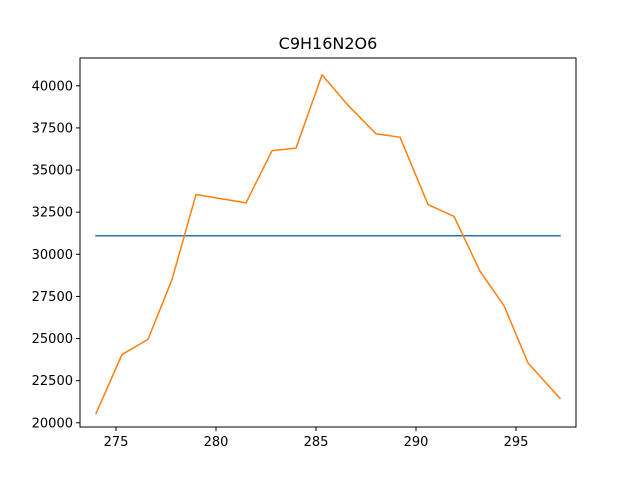 This screenshot has height=480, width=640. What do you see at coordinates (216, 442) in the screenshot?
I see `x-tick-label: 280` at bounding box center [216, 442].